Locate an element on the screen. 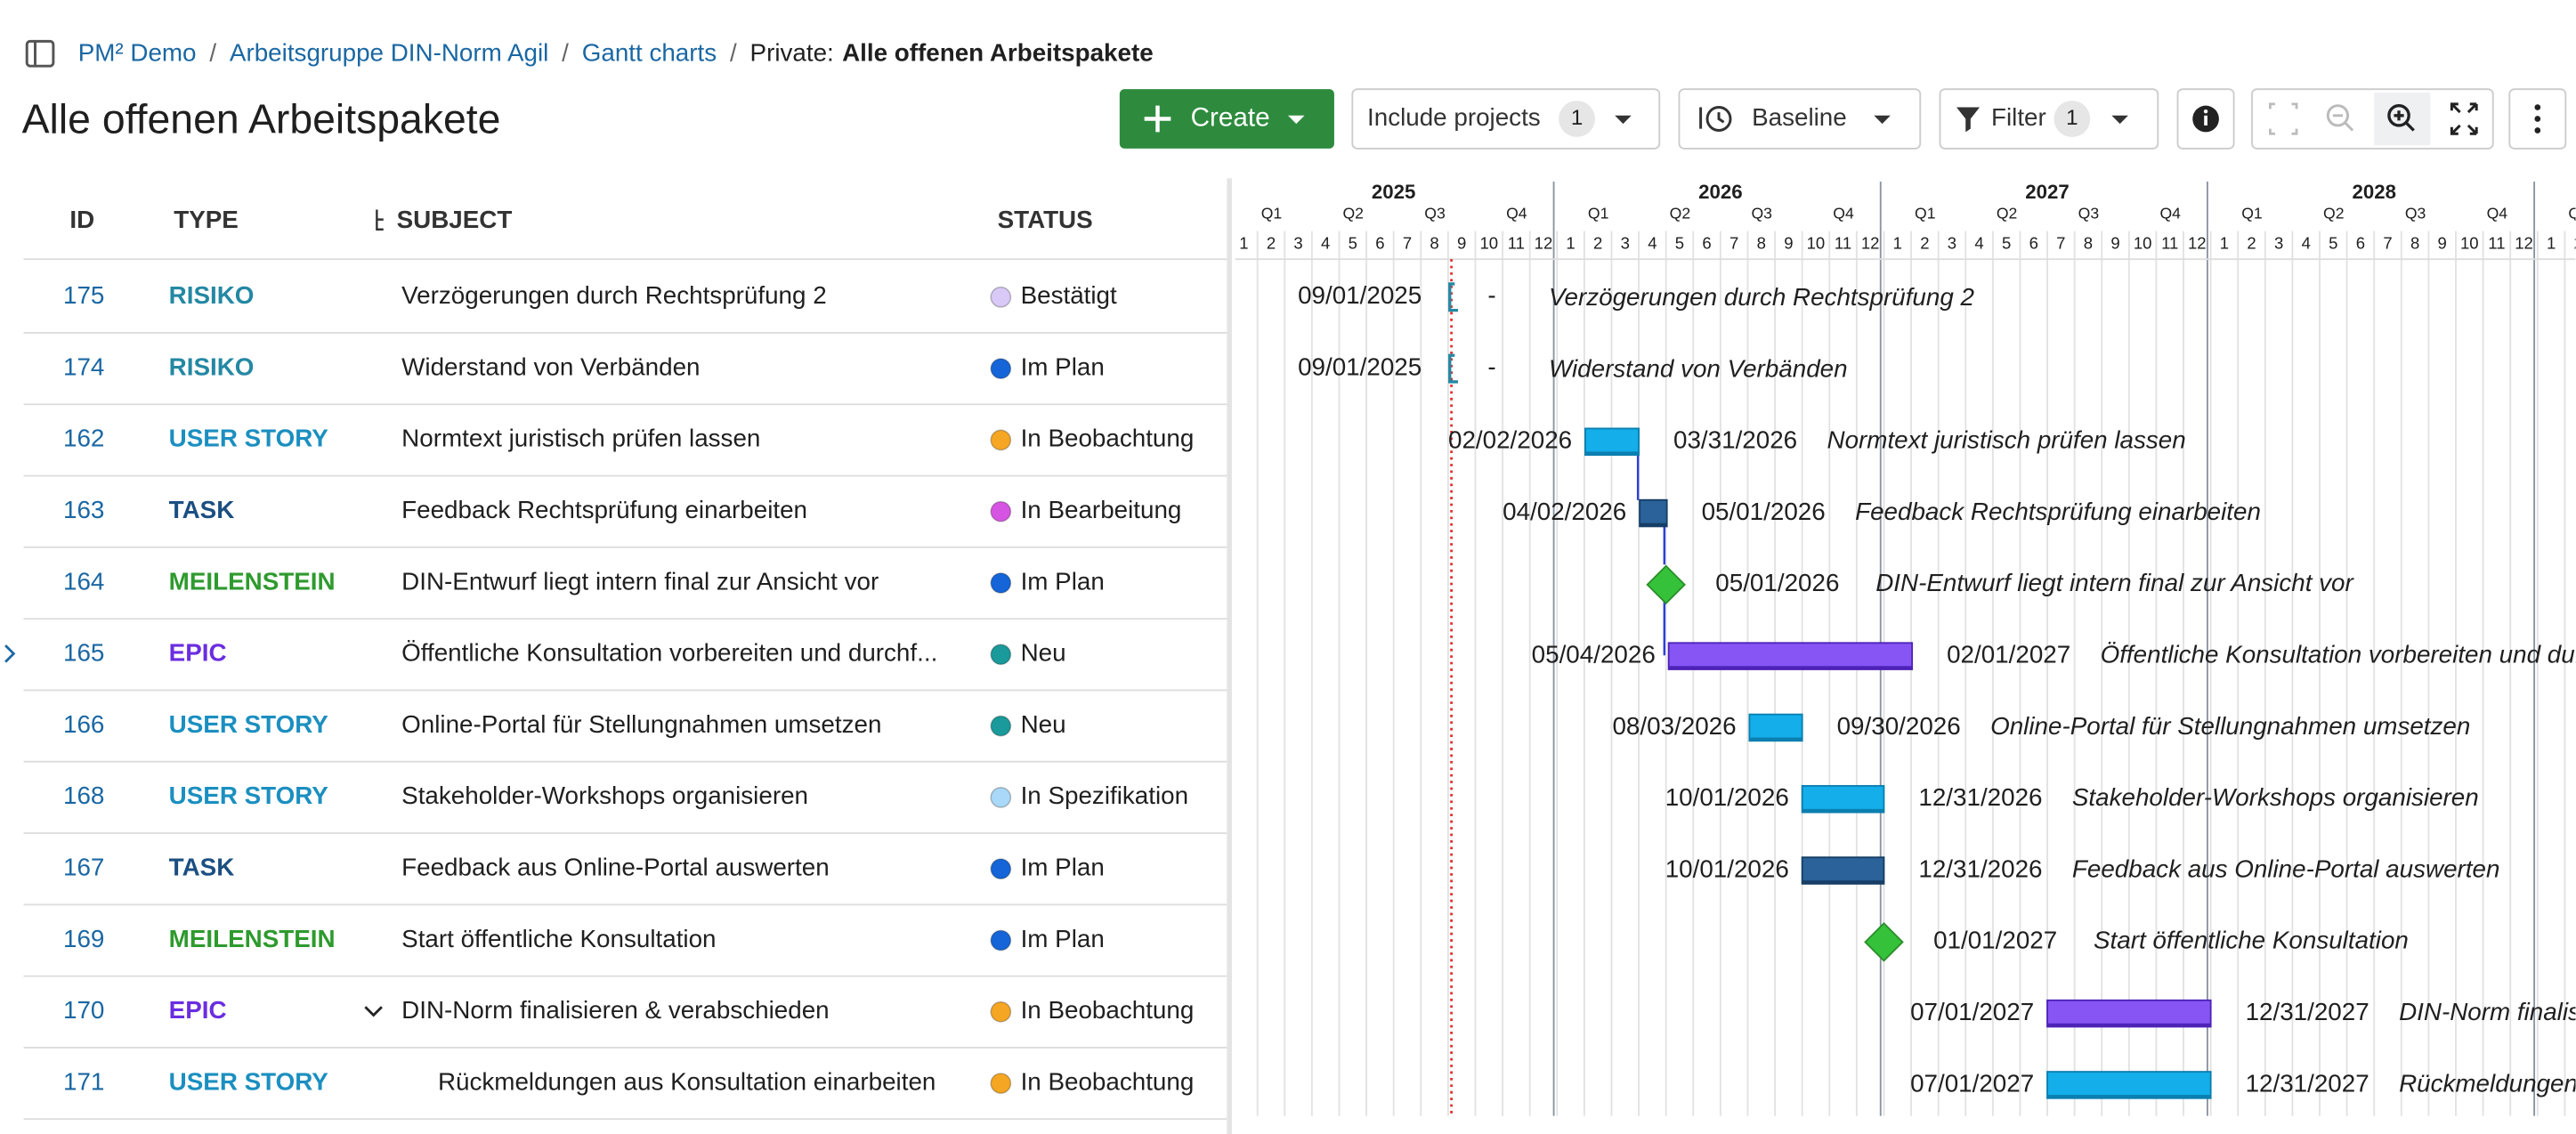 The height and width of the screenshot is (1134, 2576). expand-sidebar is located at coordinates (10, 653).